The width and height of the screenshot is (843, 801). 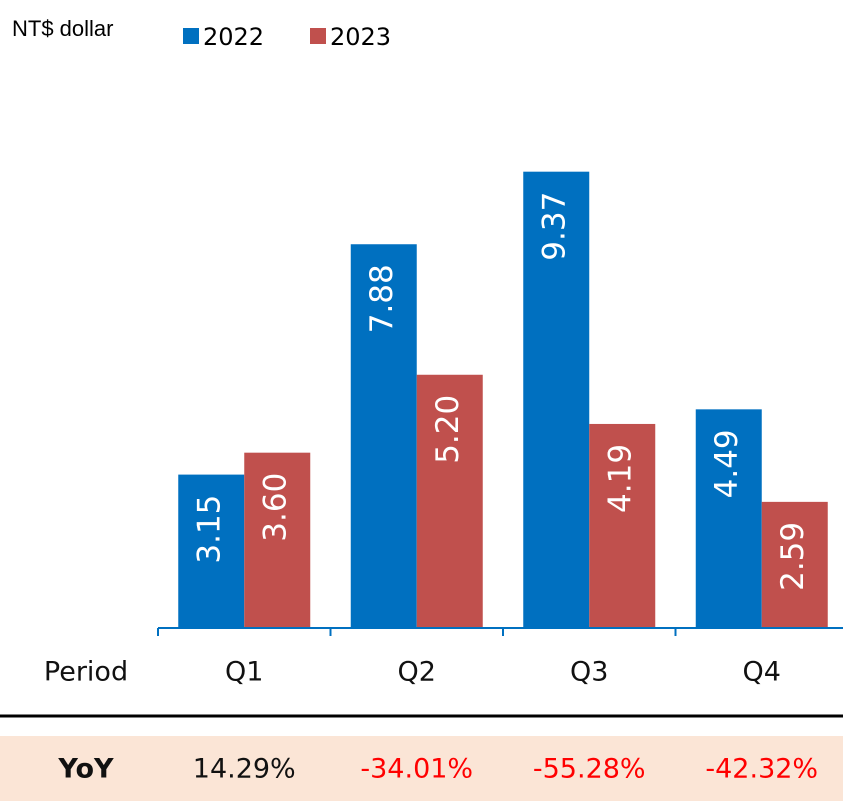 I want to click on data-label: 4.19, so click(x=621, y=478).